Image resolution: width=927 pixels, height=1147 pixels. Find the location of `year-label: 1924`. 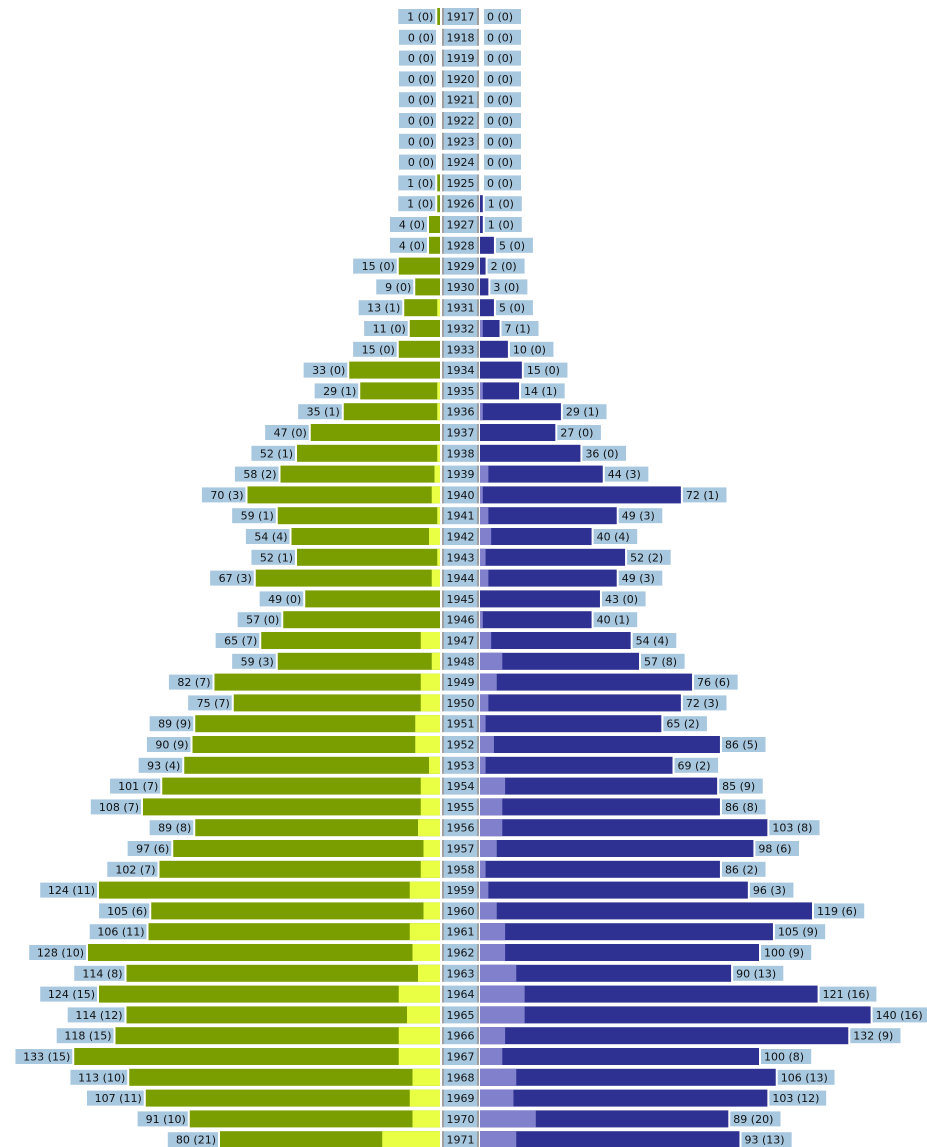

year-label: 1924 is located at coordinates (461, 162).